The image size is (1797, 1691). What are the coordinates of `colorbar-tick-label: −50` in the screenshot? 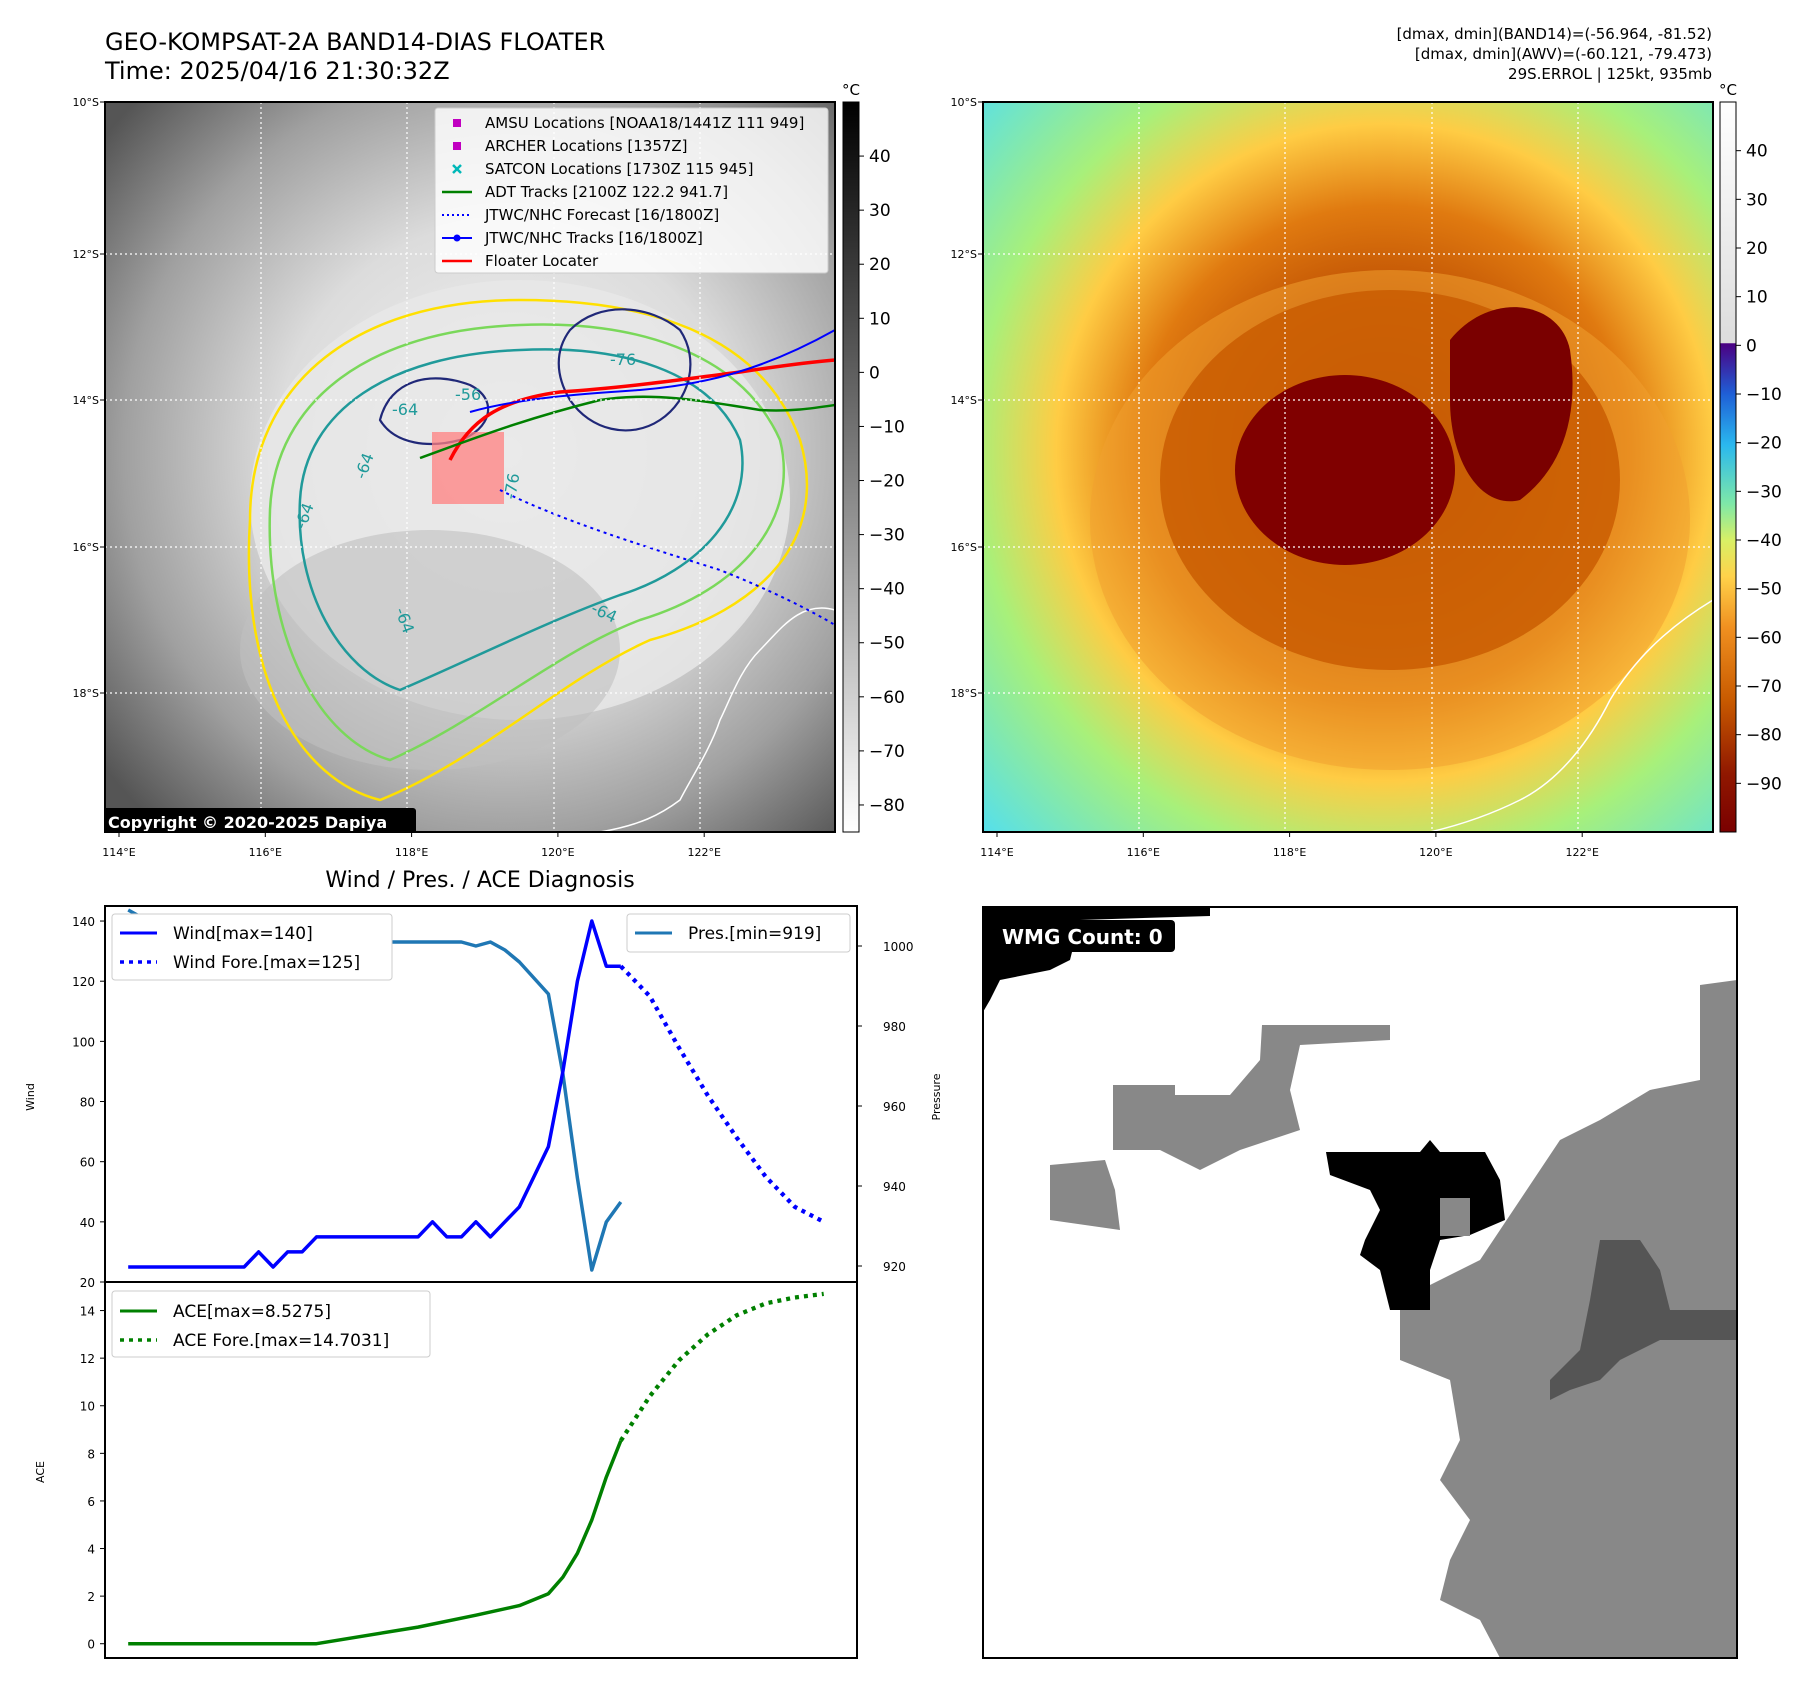 It's located at (1764, 590).